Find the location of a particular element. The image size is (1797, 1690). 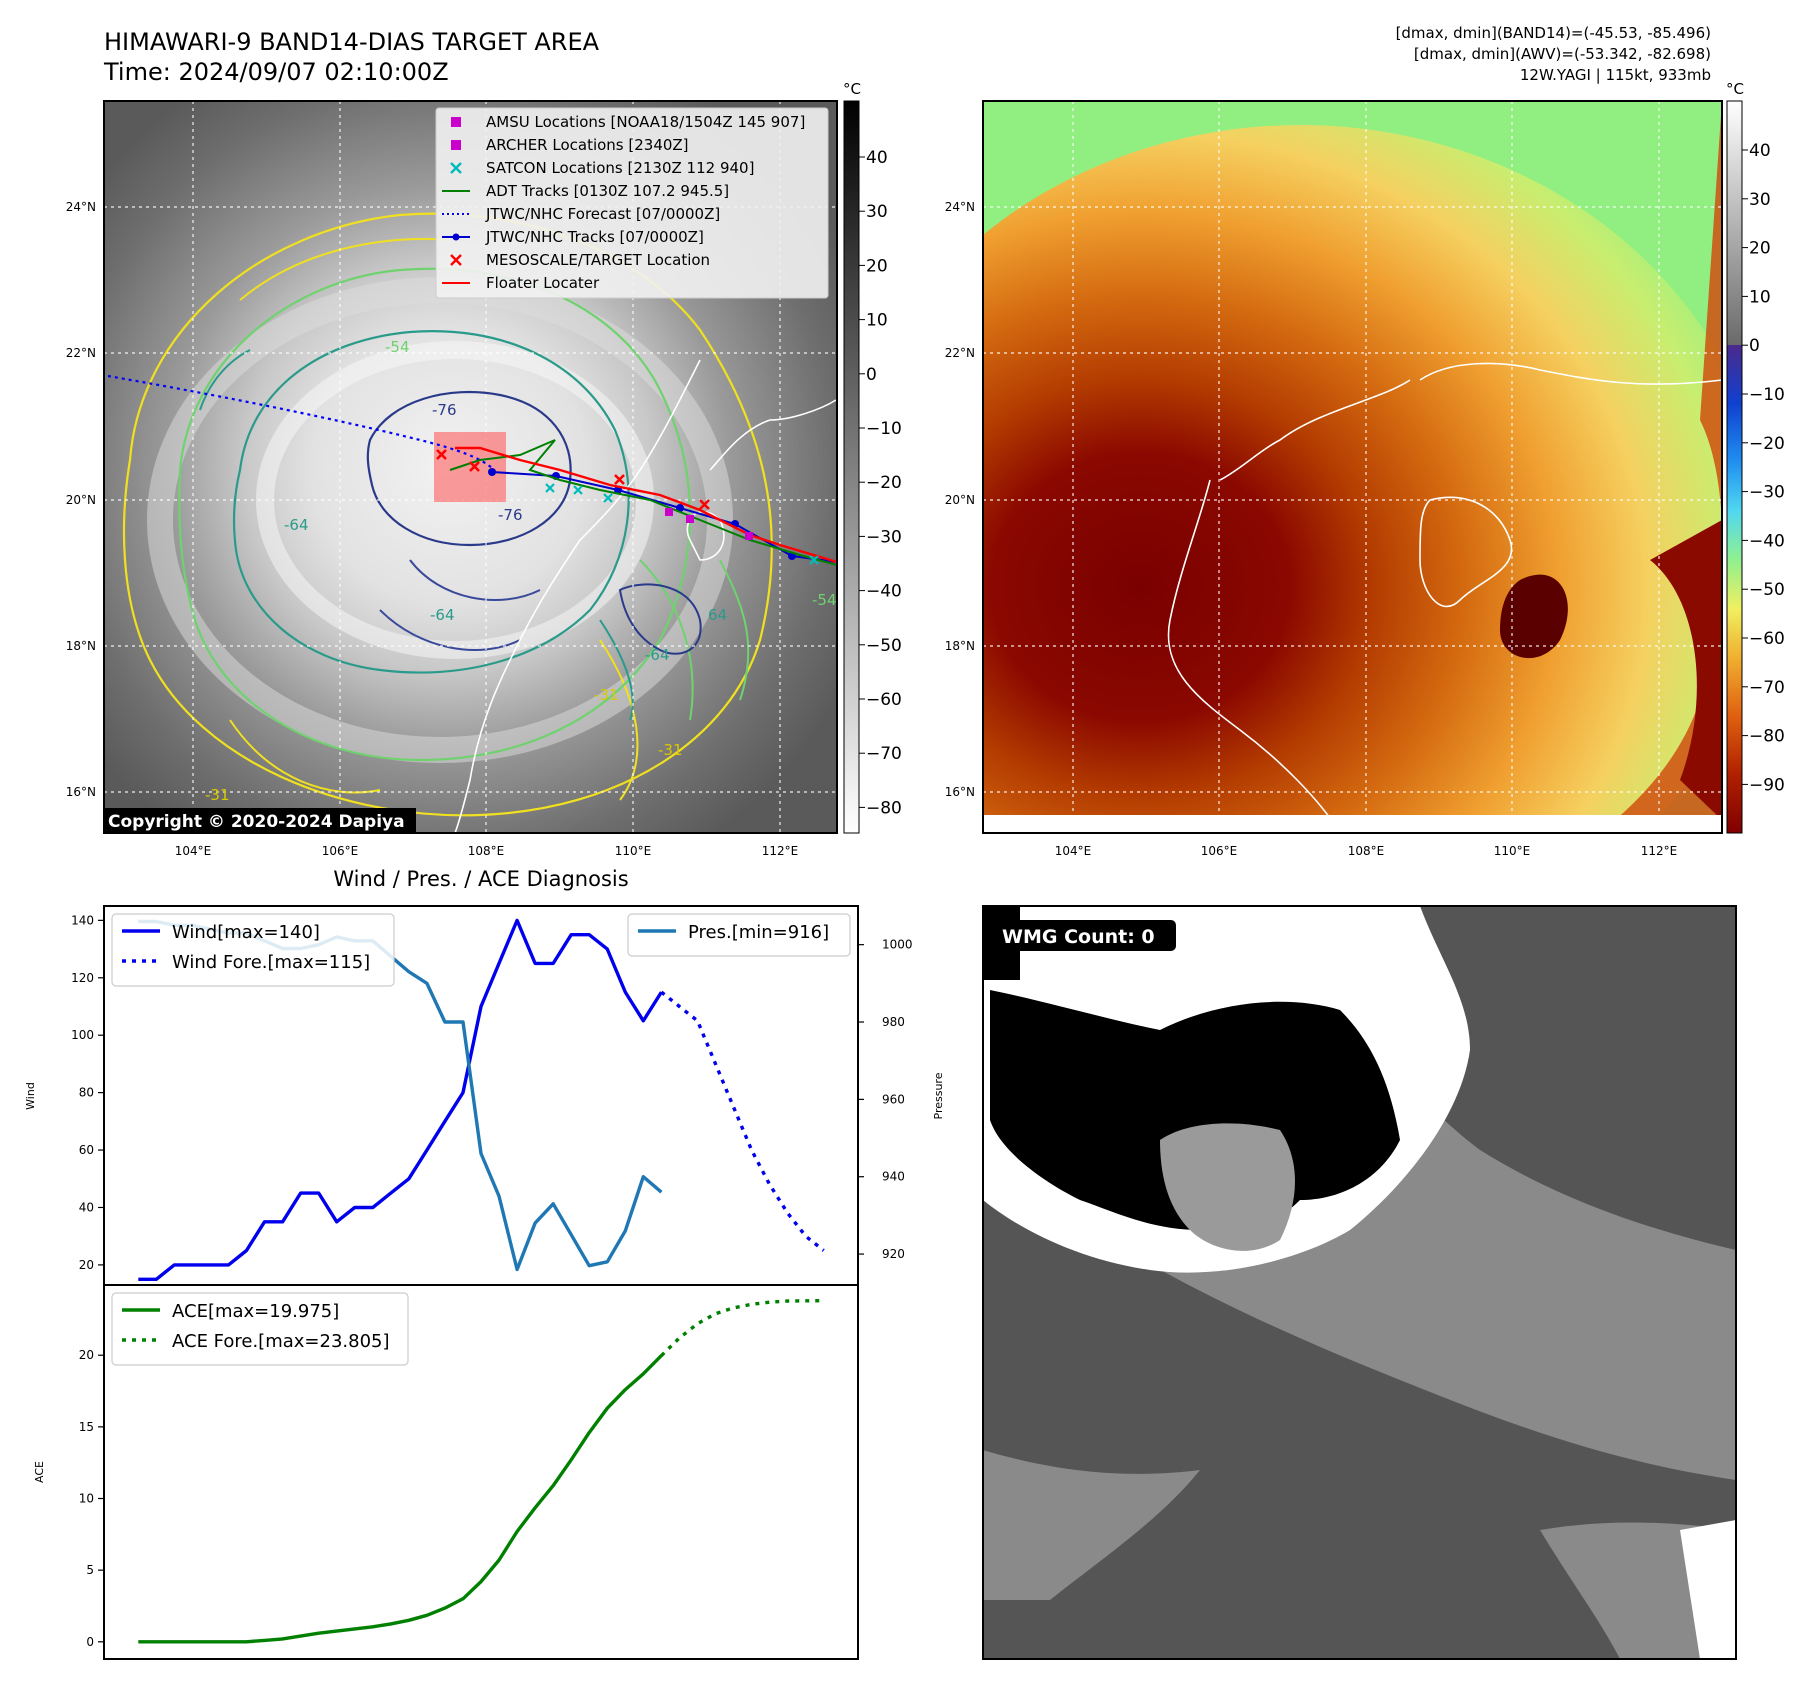

colorbar-right-tick-label: 30 is located at coordinates (1760, 200).